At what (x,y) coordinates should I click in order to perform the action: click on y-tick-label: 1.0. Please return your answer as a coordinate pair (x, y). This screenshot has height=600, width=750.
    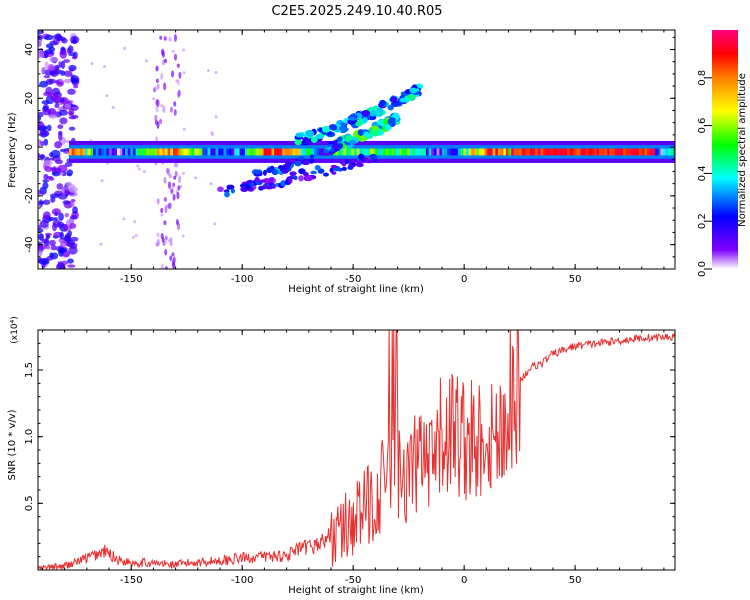
    Looking at the image, I should click on (29, 437).